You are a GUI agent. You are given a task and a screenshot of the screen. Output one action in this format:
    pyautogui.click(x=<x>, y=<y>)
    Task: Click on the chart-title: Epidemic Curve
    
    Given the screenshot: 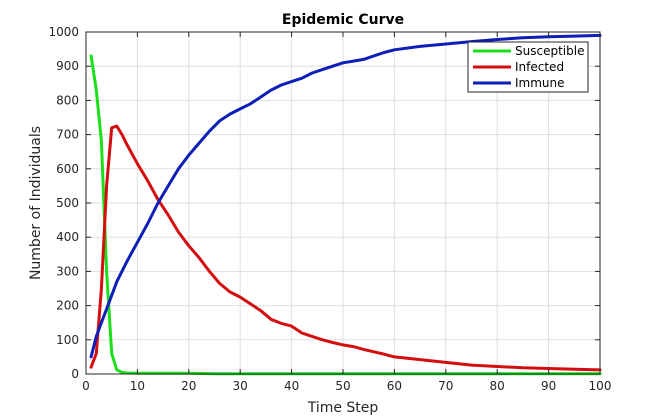 What is the action you would take?
    pyautogui.click(x=343, y=20)
    